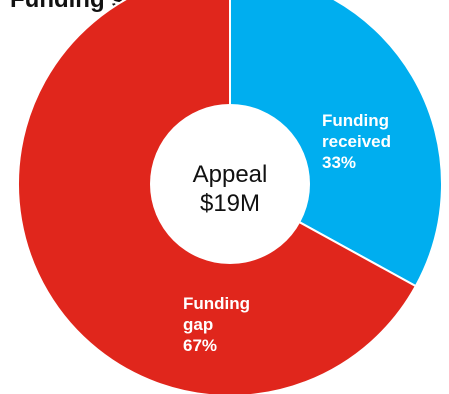  What do you see at coordinates (198, 324) in the screenshot?
I see `slice-label-line: gap` at bounding box center [198, 324].